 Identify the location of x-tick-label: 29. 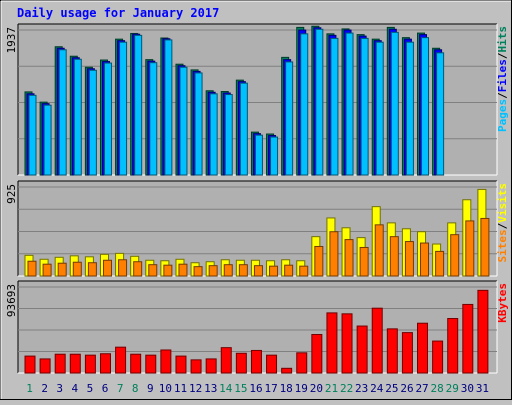
(452, 388).